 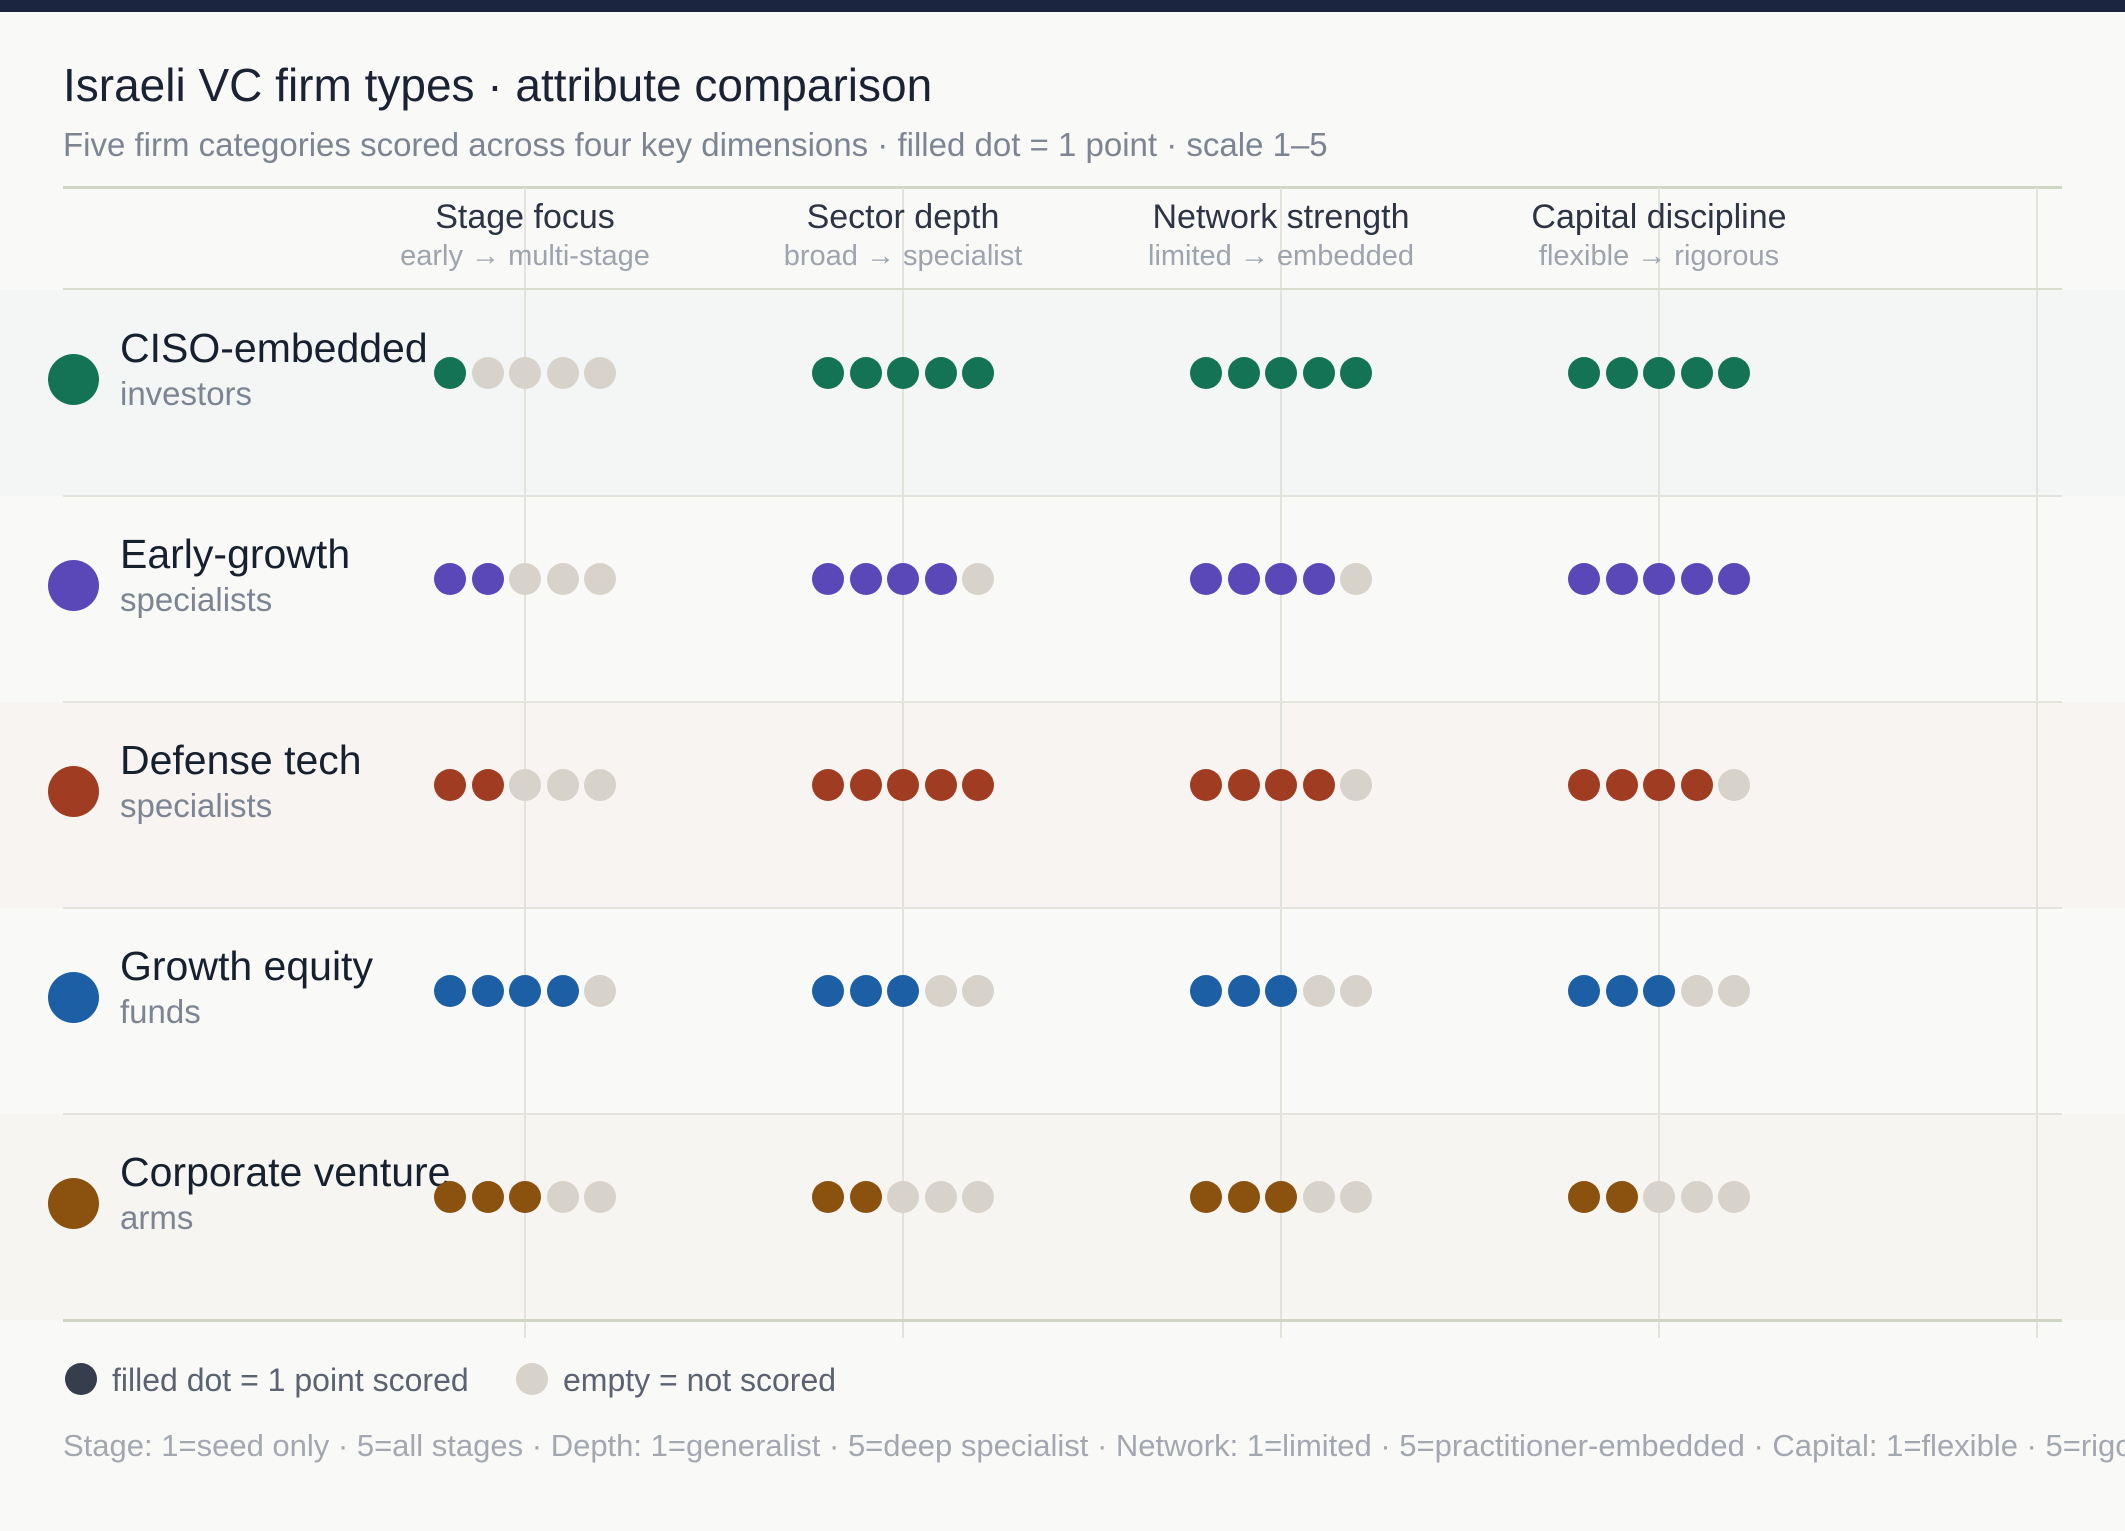 I want to click on top-accent-bar, so click(x=1062, y=6).